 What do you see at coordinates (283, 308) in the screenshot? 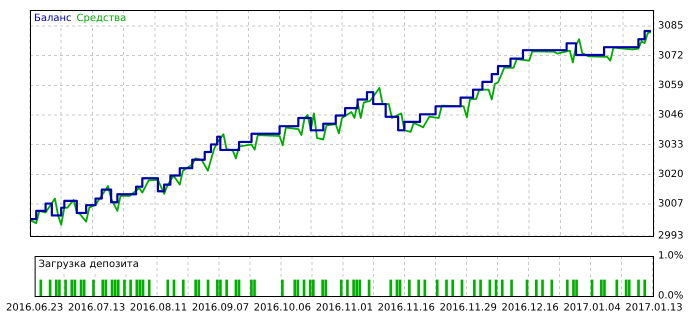
I see `x-tick-label: 2016.10.06` at bounding box center [283, 308].